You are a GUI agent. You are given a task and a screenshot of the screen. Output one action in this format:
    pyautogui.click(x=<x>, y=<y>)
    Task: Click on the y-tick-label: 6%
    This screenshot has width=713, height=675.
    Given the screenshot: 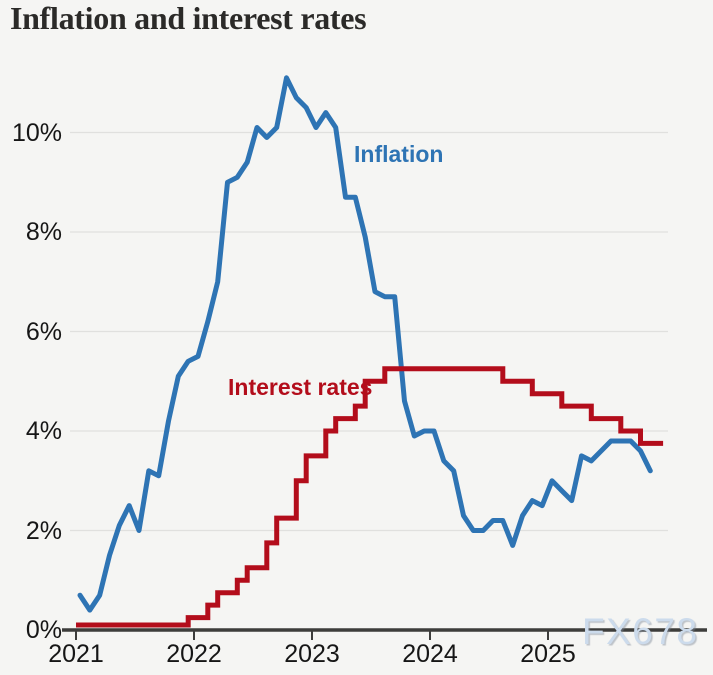 What is the action you would take?
    pyautogui.click(x=43, y=331)
    